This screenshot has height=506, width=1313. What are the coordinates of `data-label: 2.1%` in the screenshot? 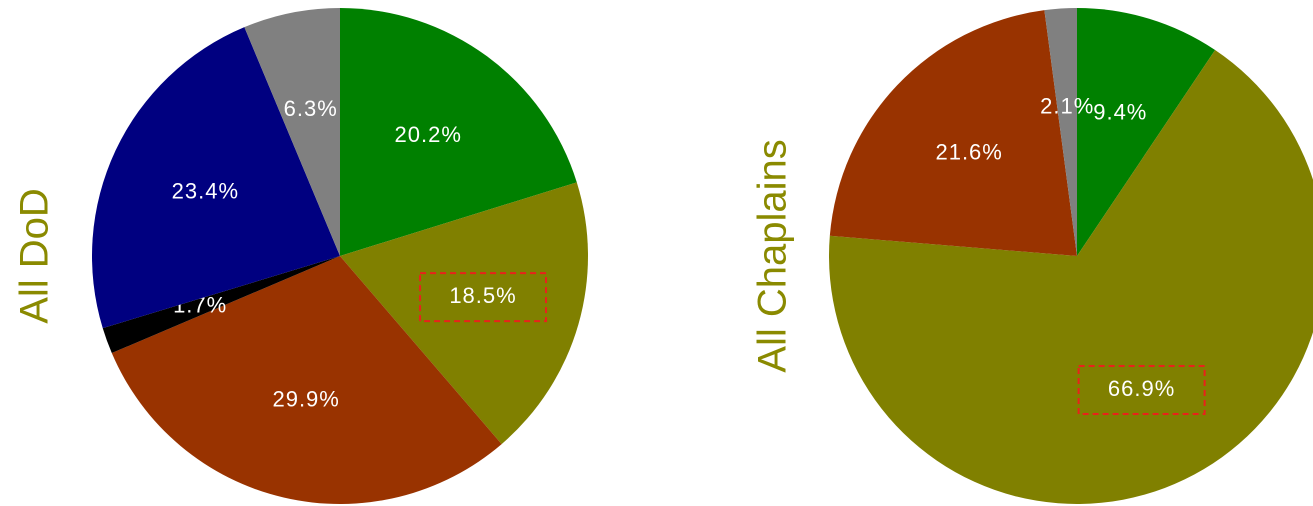 It's located at (1067, 105).